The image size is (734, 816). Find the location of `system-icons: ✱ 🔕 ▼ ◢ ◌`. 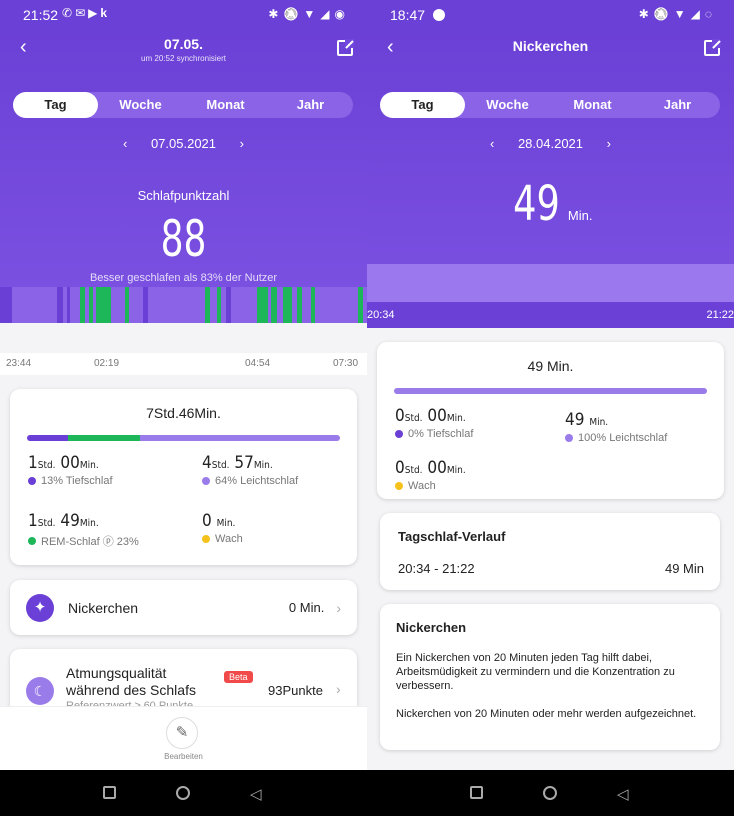

system-icons: ✱ 🔕 ▼ ◢ ◌ is located at coordinates (675, 14).